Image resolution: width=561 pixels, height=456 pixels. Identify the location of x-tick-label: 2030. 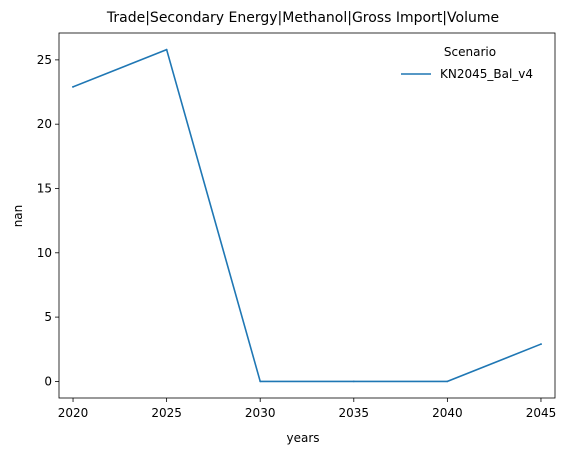
(260, 413).